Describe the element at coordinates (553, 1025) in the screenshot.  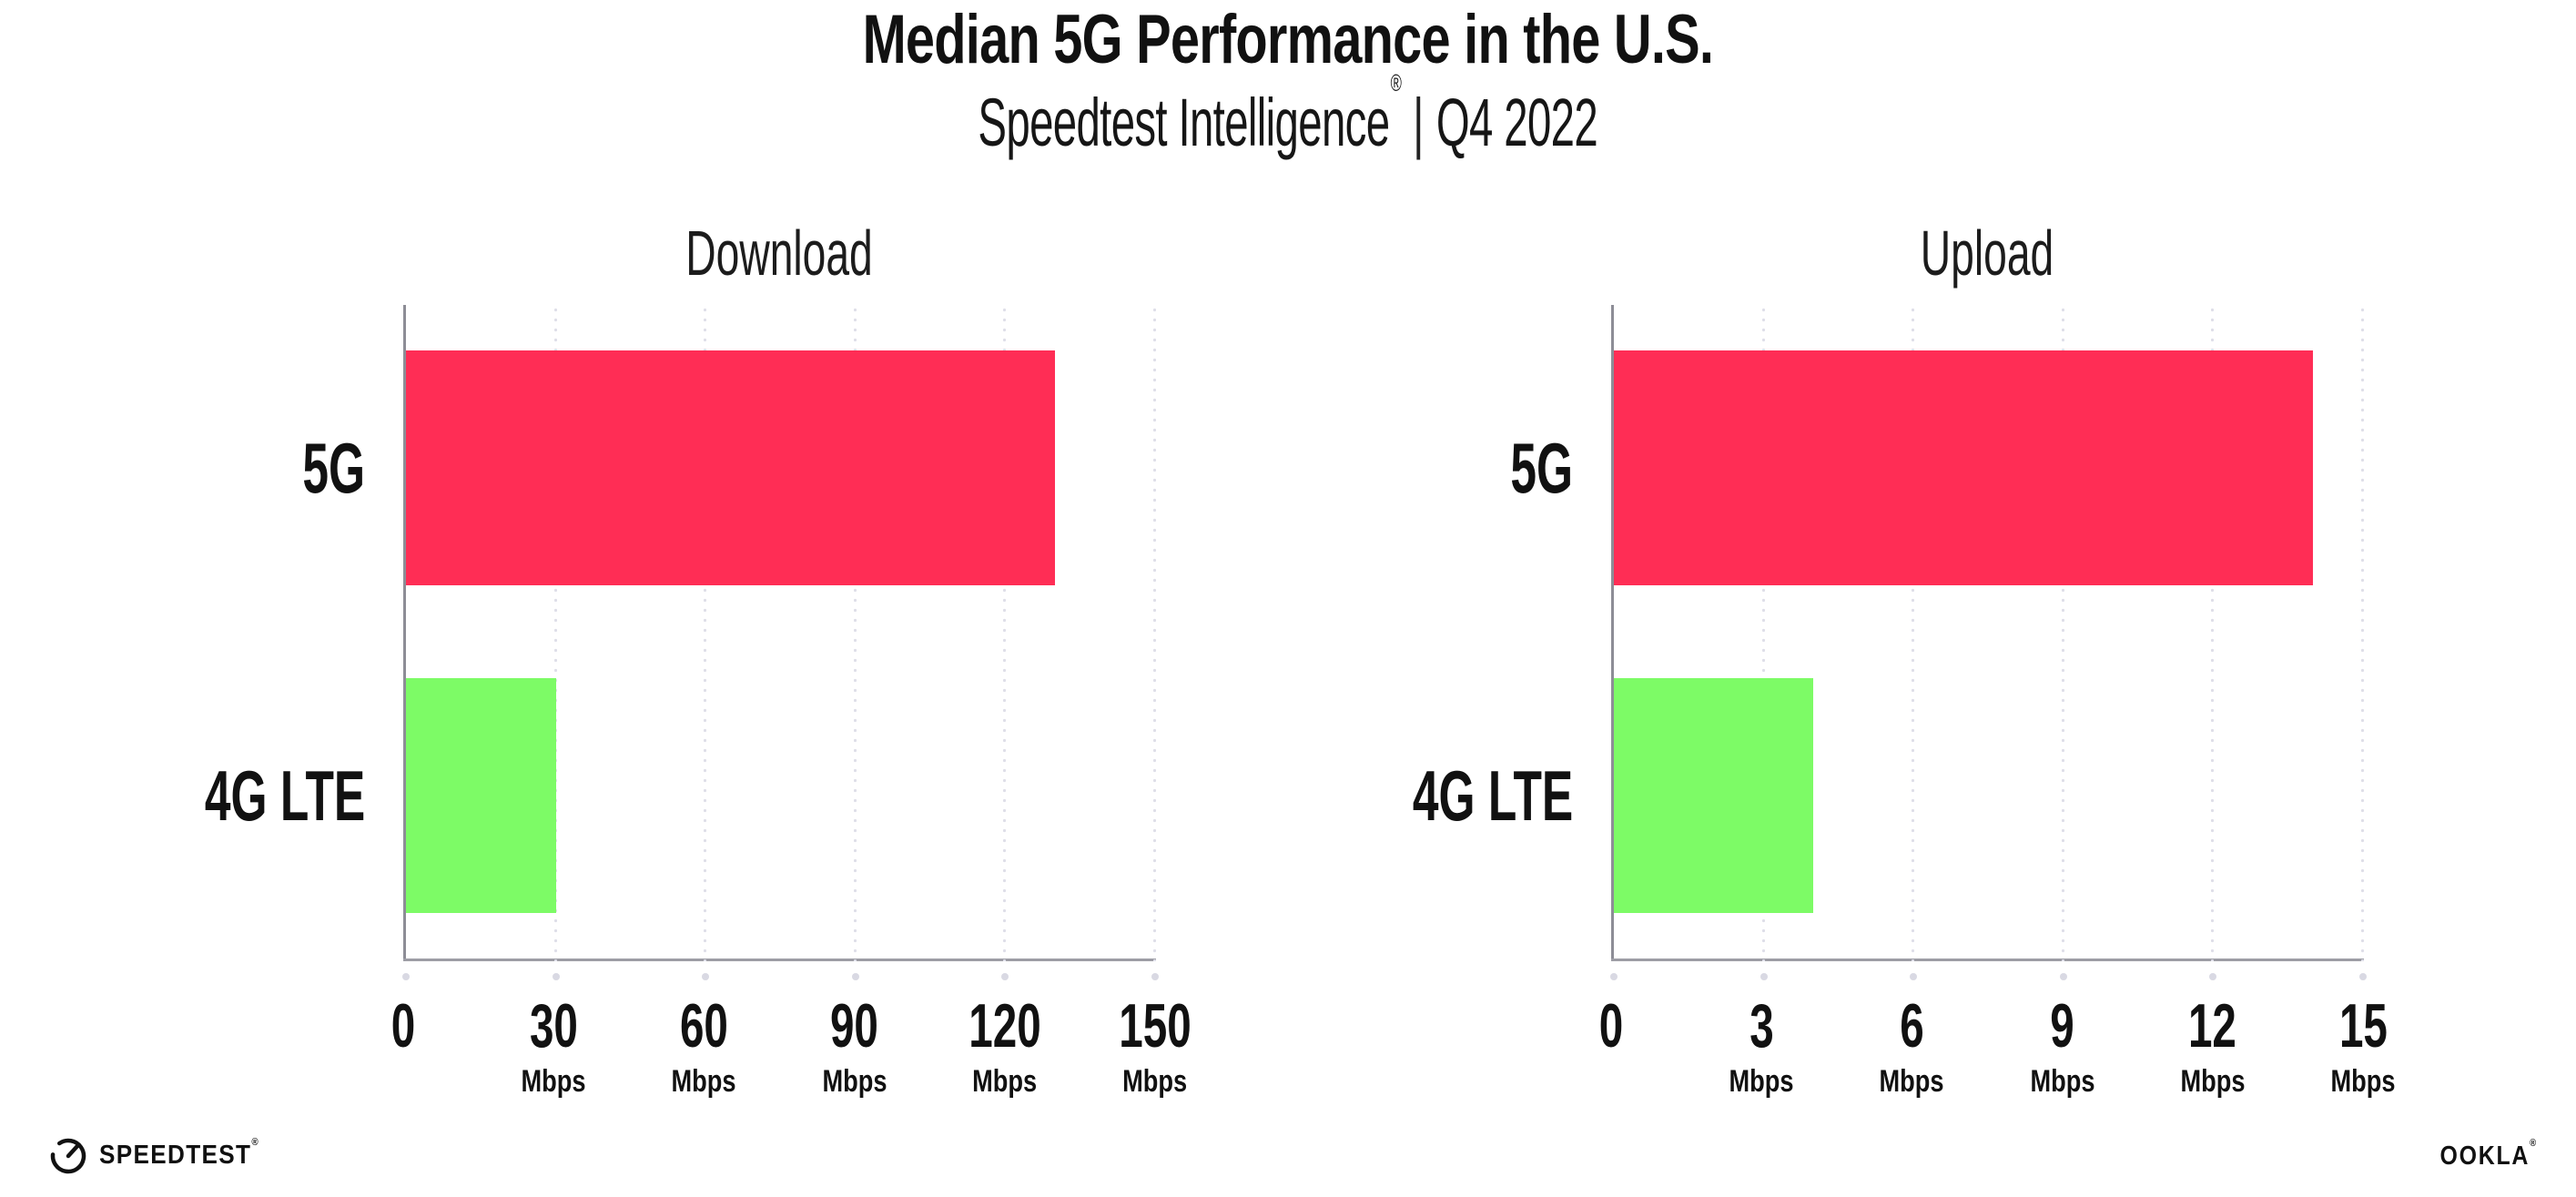
I see `x-tick-value: 30` at that location.